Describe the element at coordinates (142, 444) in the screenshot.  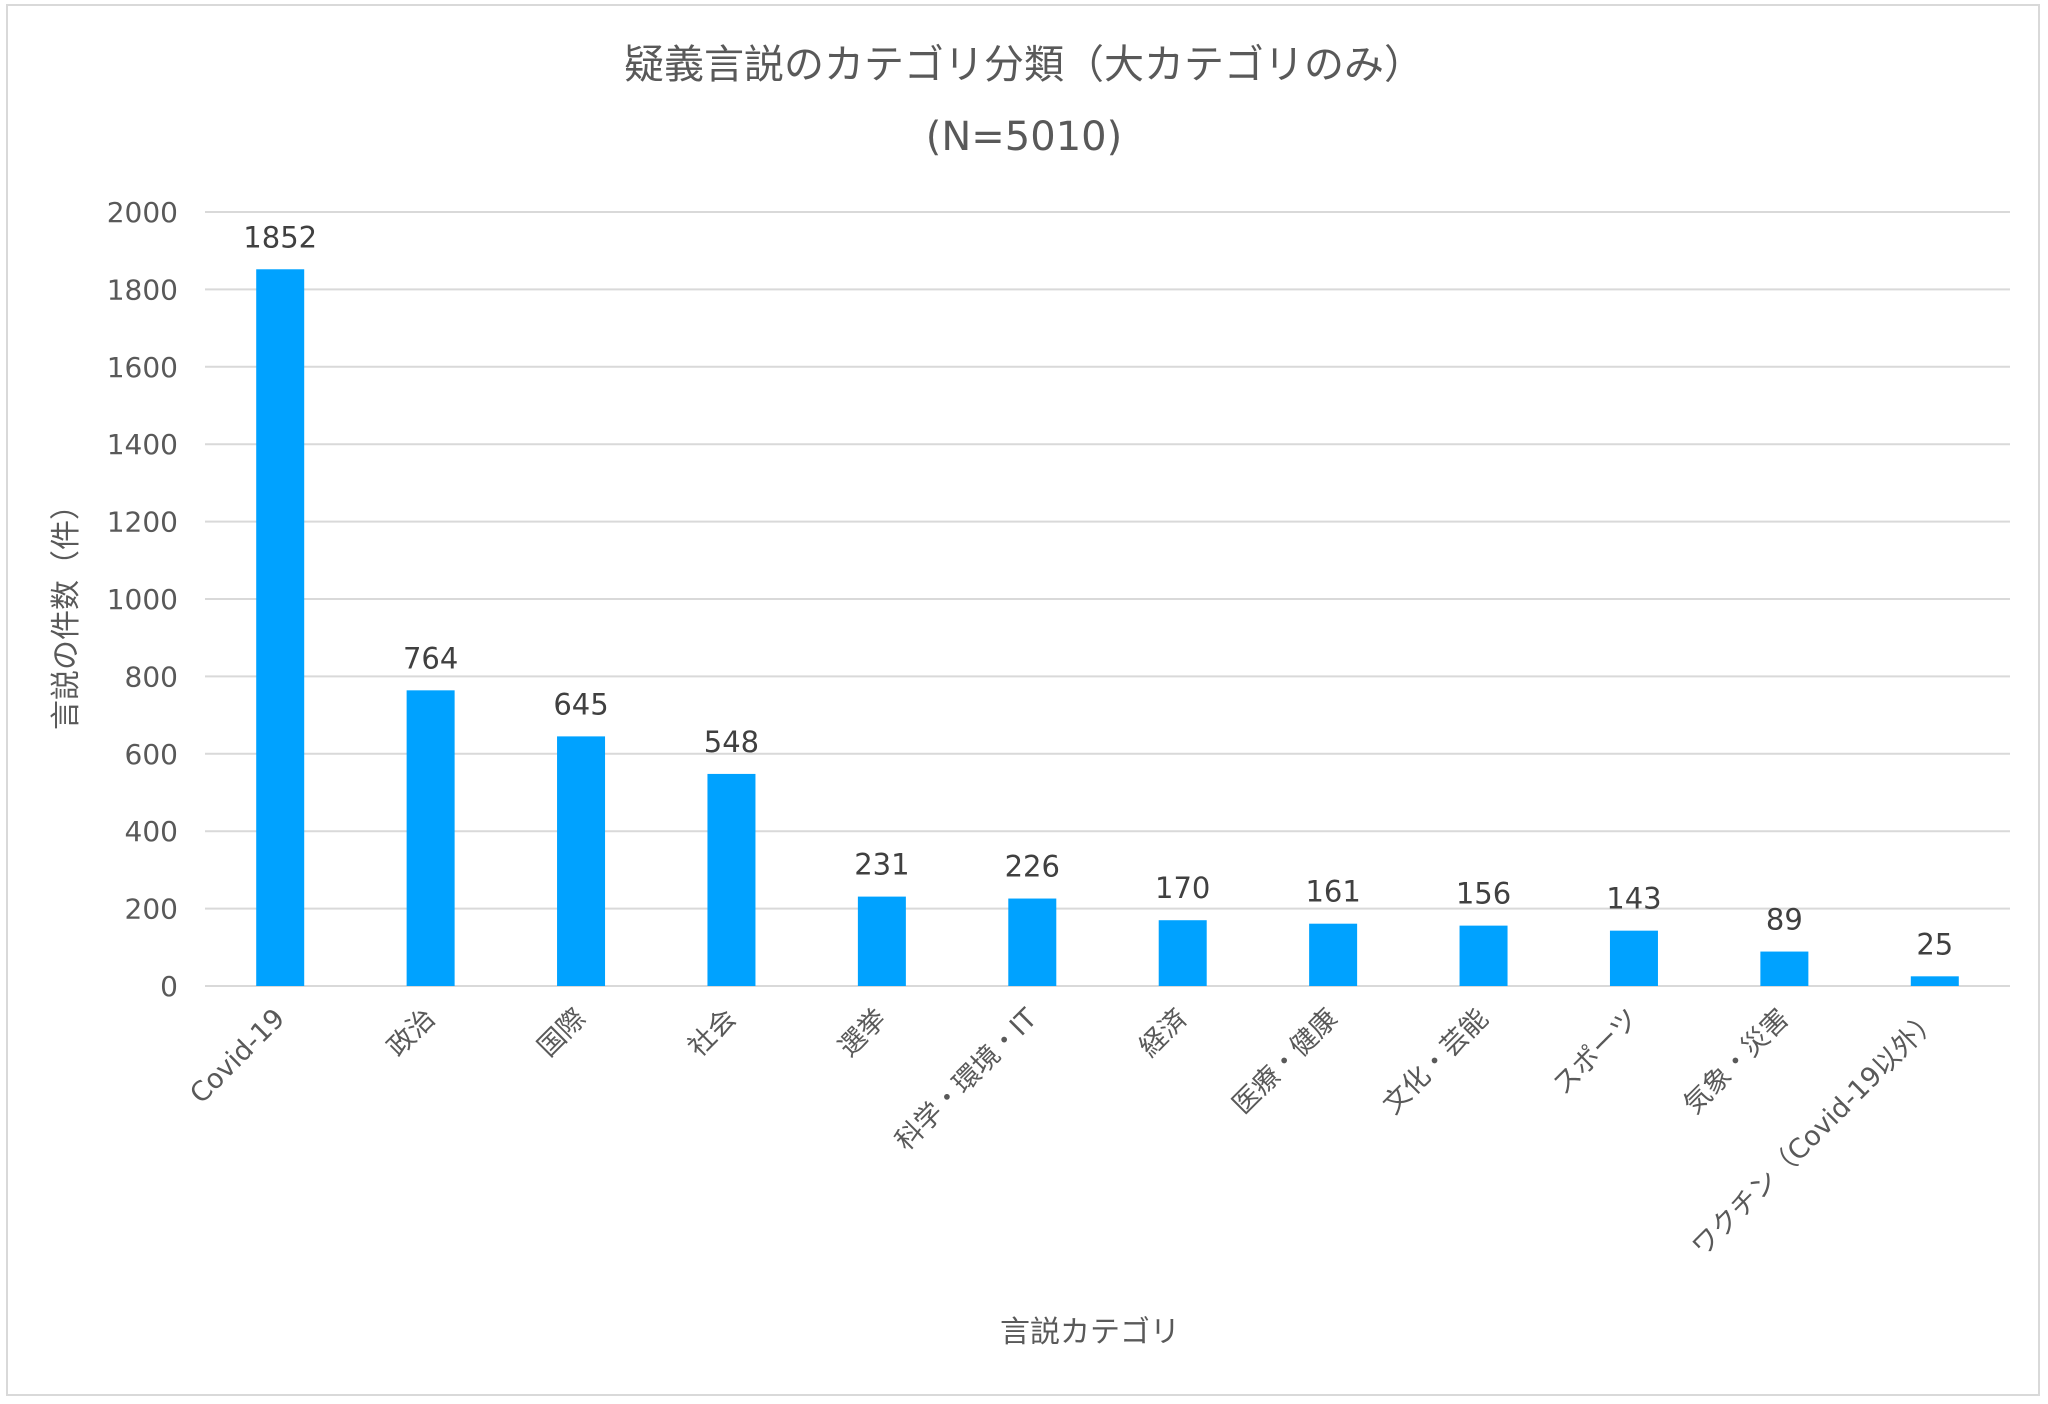
I see `y-tick-label: 1400` at that location.